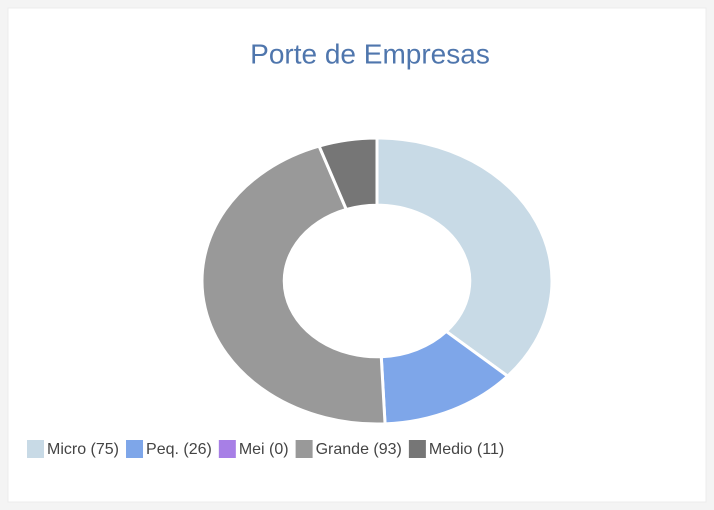 The image size is (714, 510). Describe the element at coordinates (264, 449) in the screenshot. I see `legend-label: Mei (0)` at that location.